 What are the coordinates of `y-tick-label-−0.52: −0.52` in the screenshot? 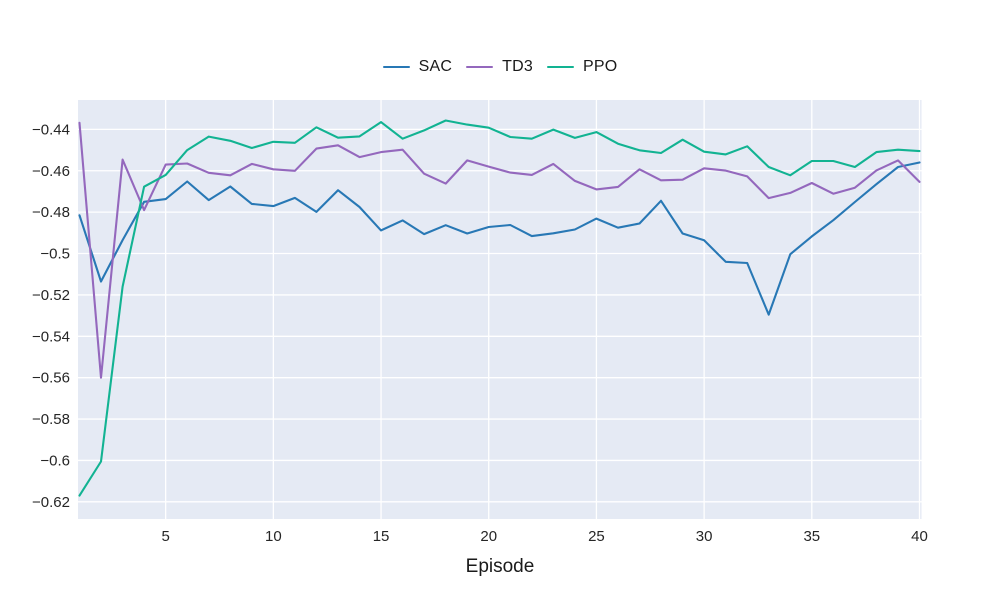 It's located at (51, 295).